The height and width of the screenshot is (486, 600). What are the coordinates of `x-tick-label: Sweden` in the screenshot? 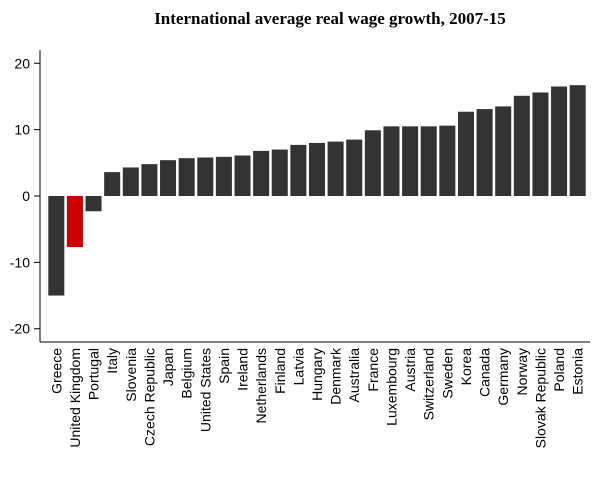 It's located at (447, 373).